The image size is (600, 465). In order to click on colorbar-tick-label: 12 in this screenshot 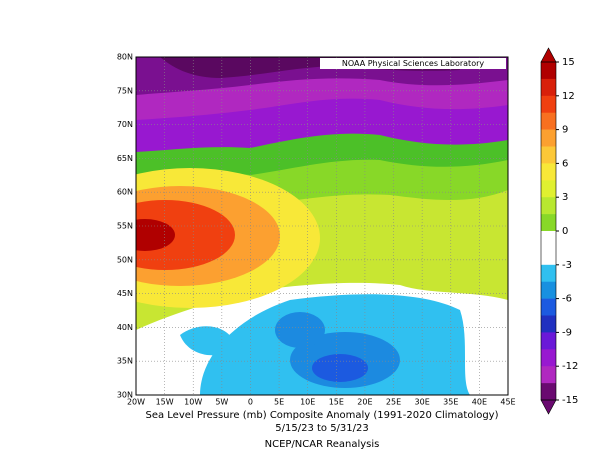, I will do `click(568, 96)`.